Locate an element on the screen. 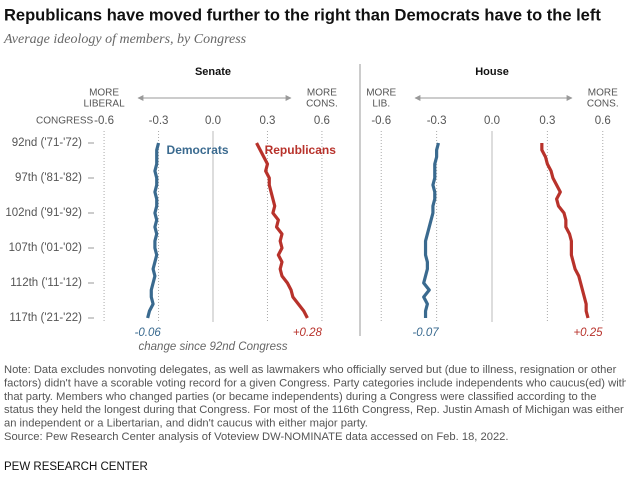 Image resolution: width=626 pixels, height=483 pixels. subtitle: Average ideology of members, by Congress is located at coordinates (125, 39).